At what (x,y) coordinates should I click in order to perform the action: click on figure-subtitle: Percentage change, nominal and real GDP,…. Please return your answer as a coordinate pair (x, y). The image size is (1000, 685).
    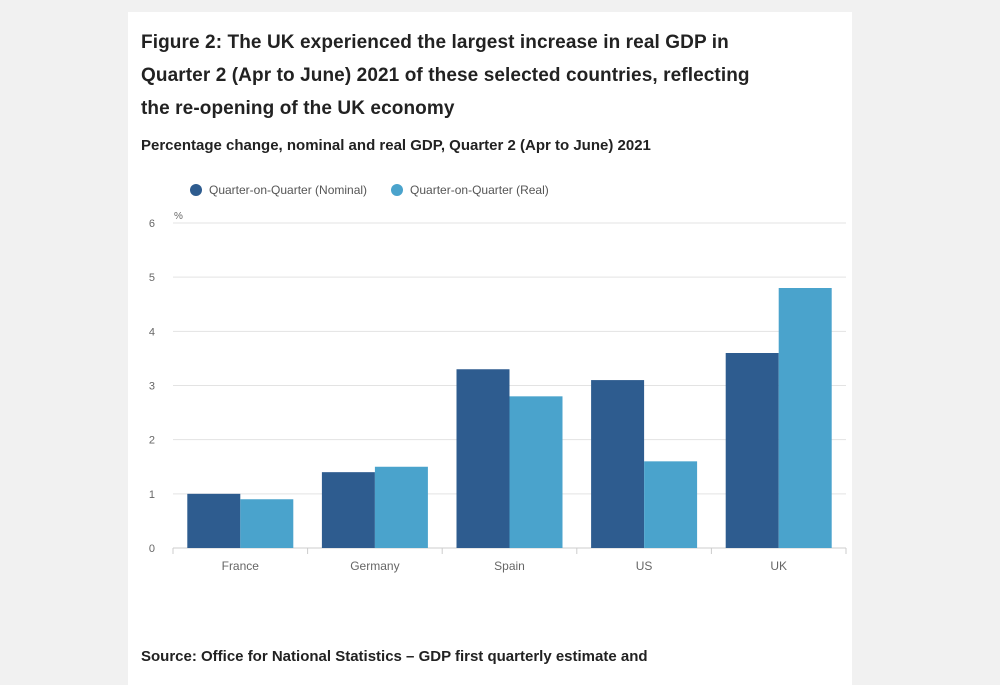
    Looking at the image, I should click on (396, 145).